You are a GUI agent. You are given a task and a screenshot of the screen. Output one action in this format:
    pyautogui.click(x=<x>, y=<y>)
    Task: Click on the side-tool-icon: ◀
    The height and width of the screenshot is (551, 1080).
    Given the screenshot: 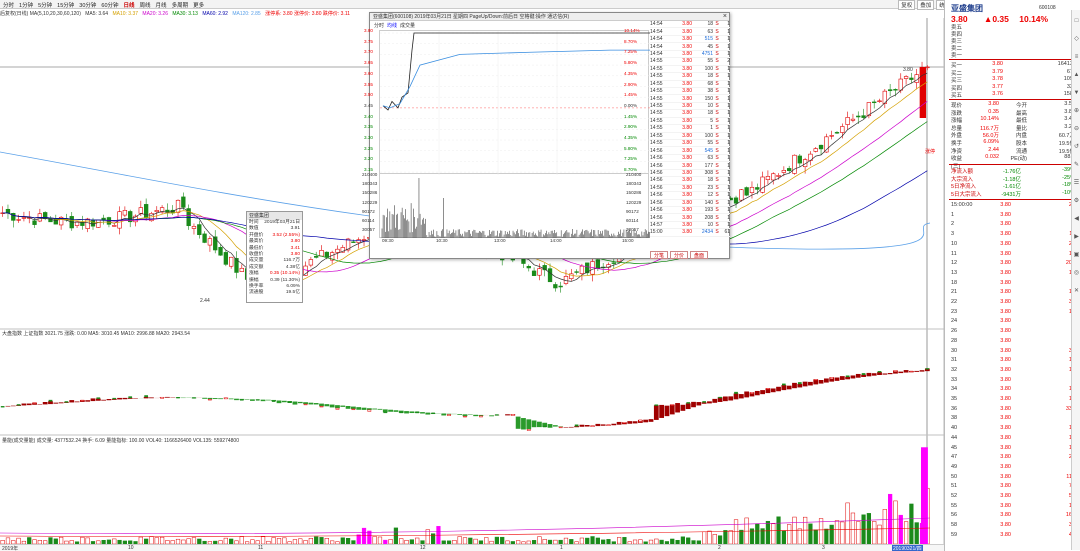 What is the action you would take?
    pyautogui.click(x=1076, y=219)
    